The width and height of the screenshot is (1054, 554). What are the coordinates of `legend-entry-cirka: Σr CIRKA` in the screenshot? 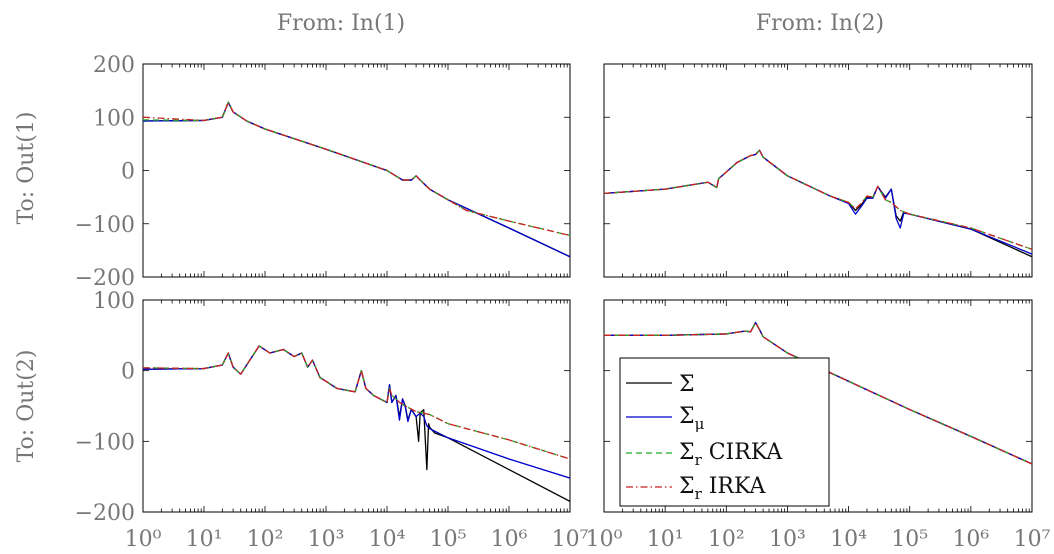 It's located at (704, 454).